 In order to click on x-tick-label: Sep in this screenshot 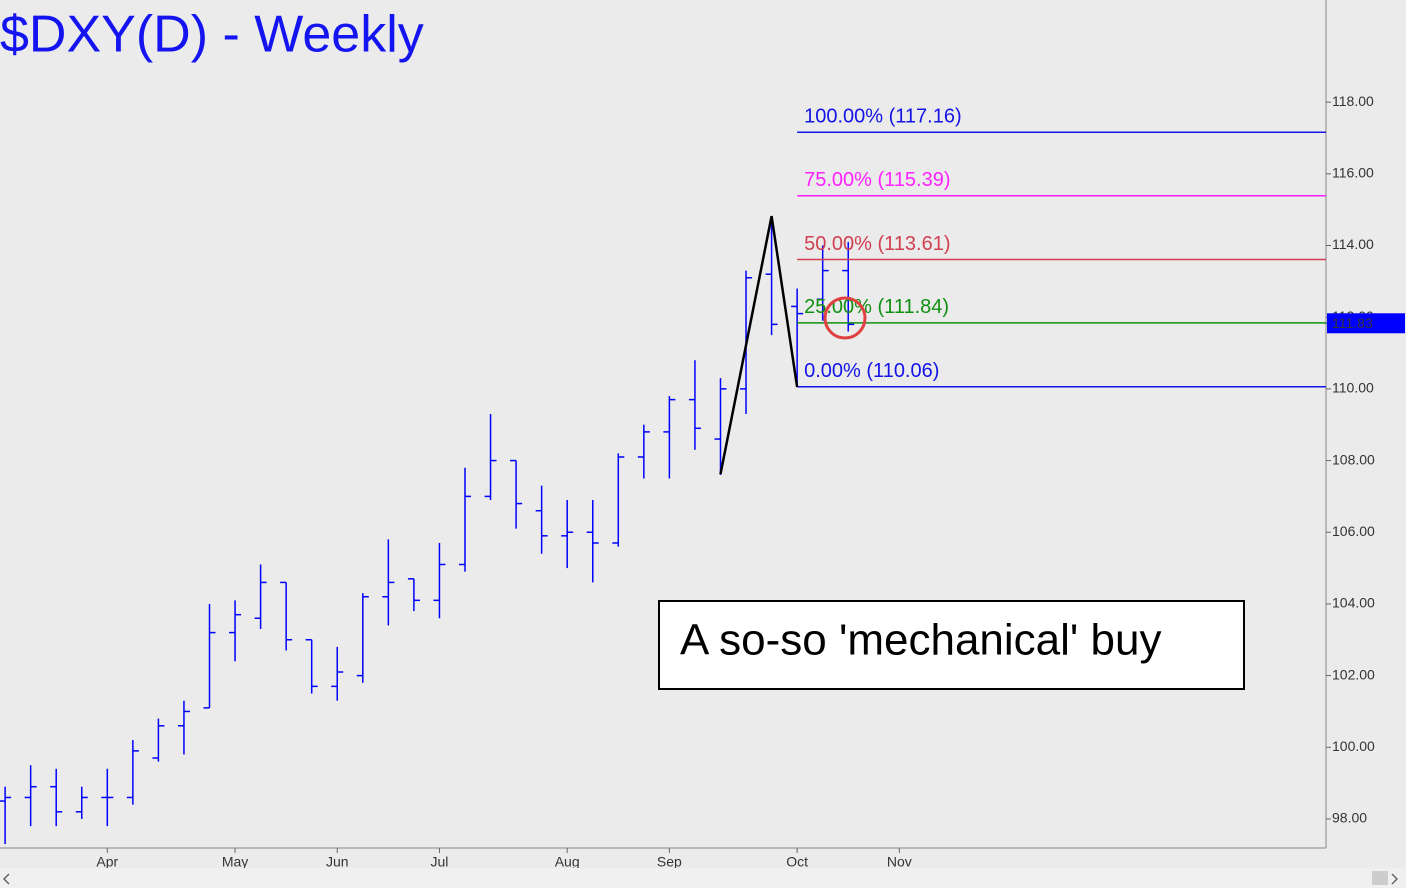, I will do `click(669, 862)`.